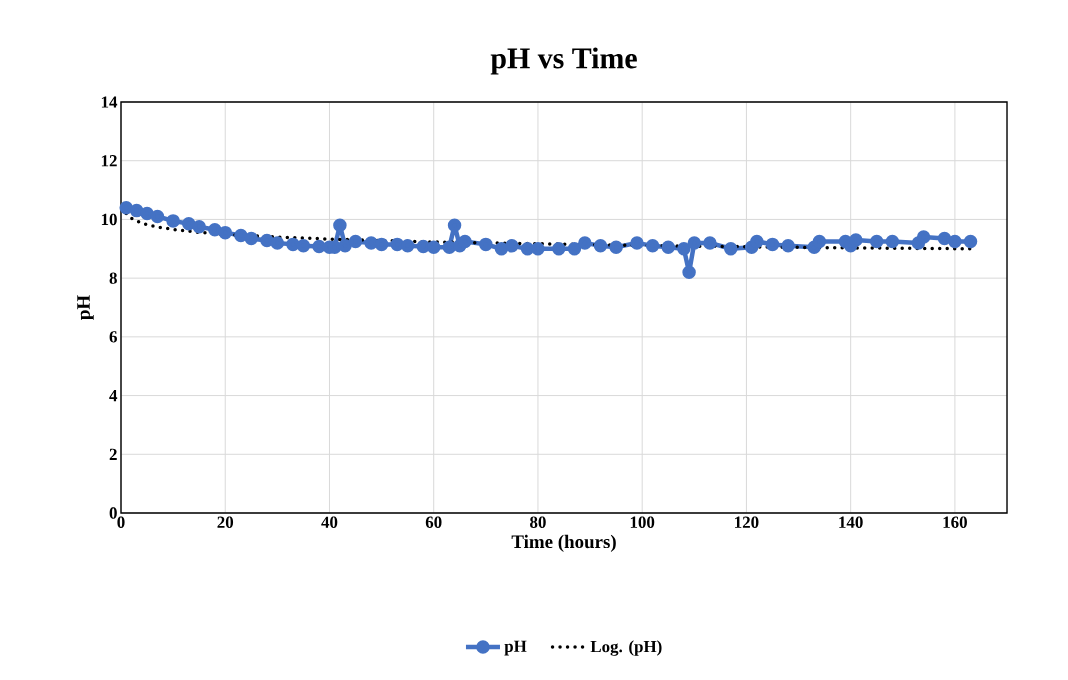 The height and width of the screenshot is (680, 1068). Describe the element at coordinates (538, 522) in the screenshot. I see `x-tick-label: 80` at that location.